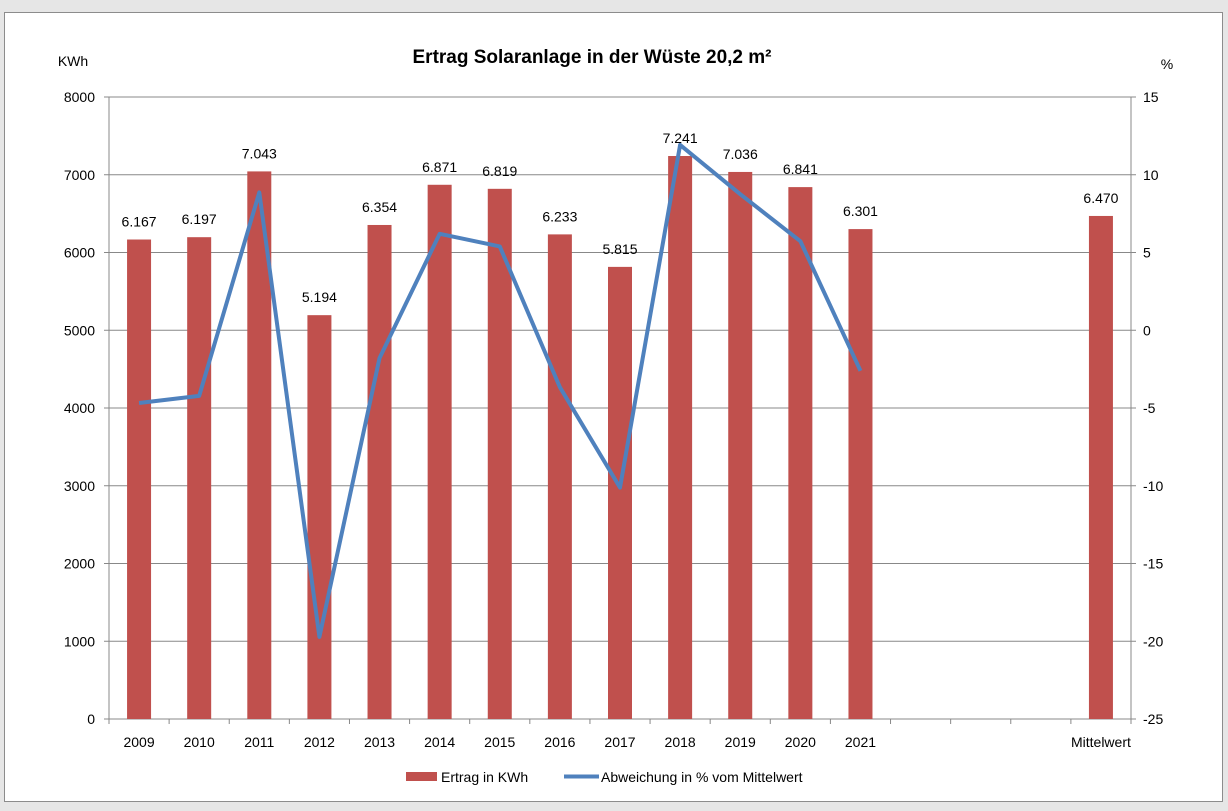  I want to click on y-right-tick-label: -20, so click(1153, 641).